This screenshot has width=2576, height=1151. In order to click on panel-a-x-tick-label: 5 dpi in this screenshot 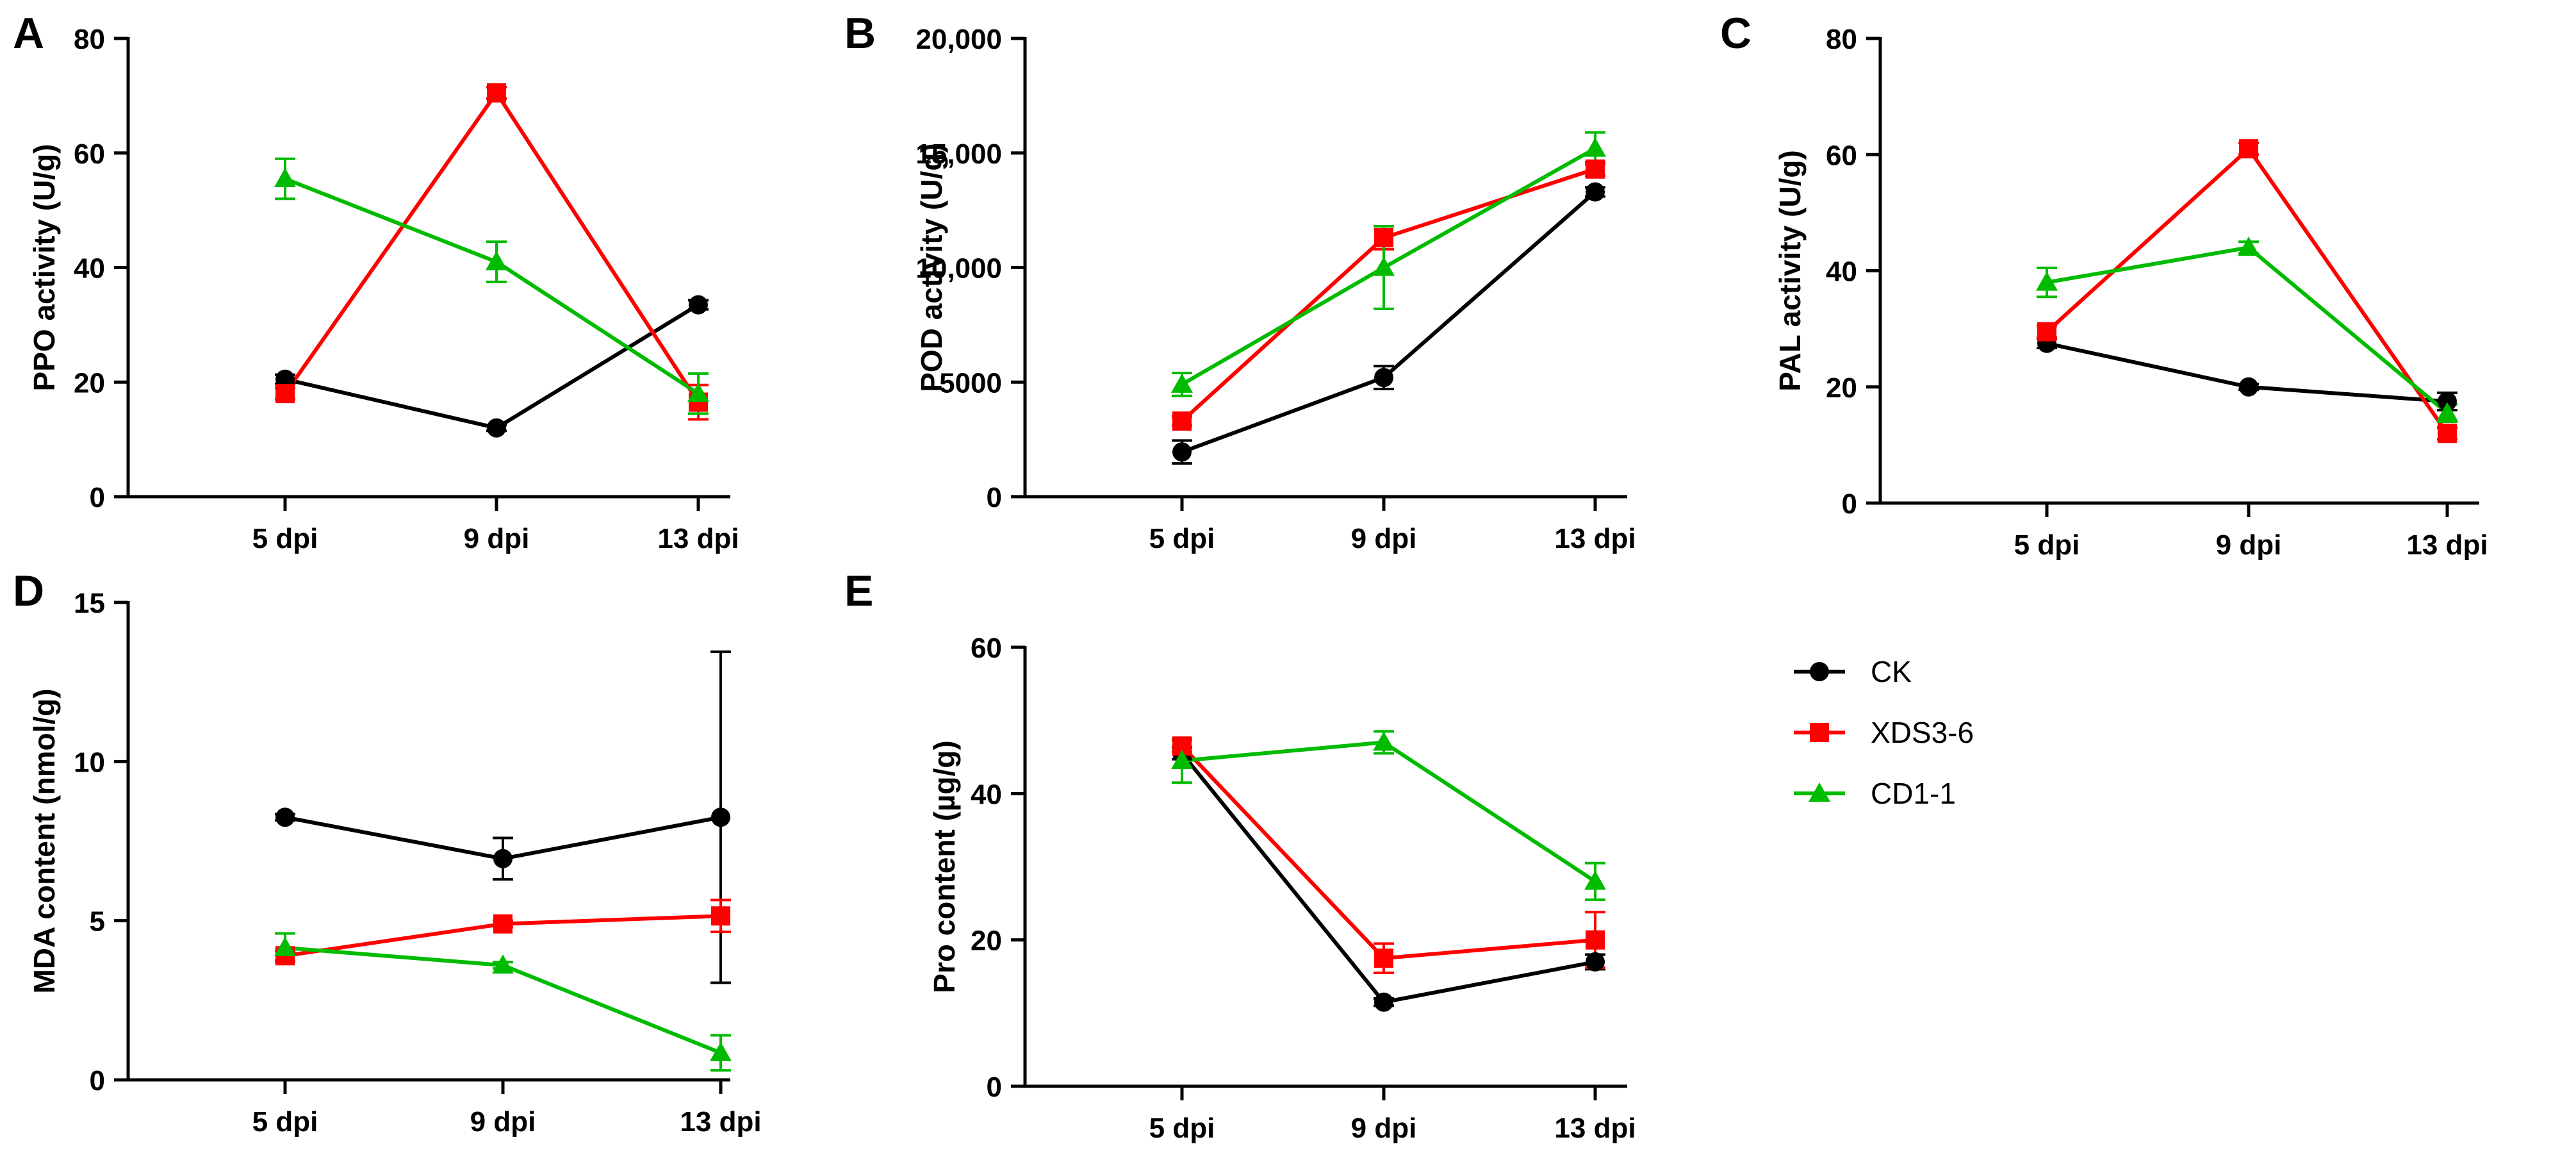, I will do `click(285, 538)`.